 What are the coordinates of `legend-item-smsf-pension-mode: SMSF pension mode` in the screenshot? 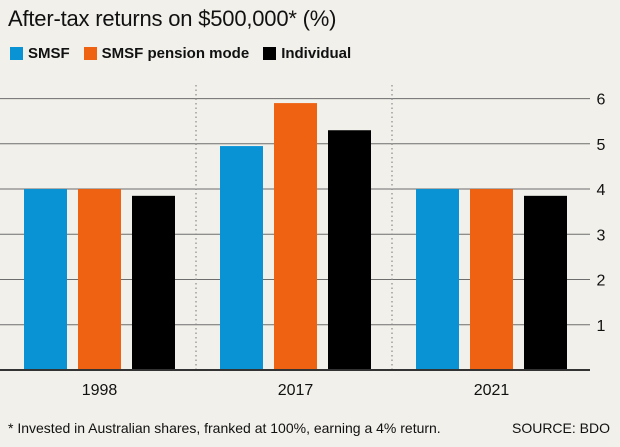 It's located at (166, 53).